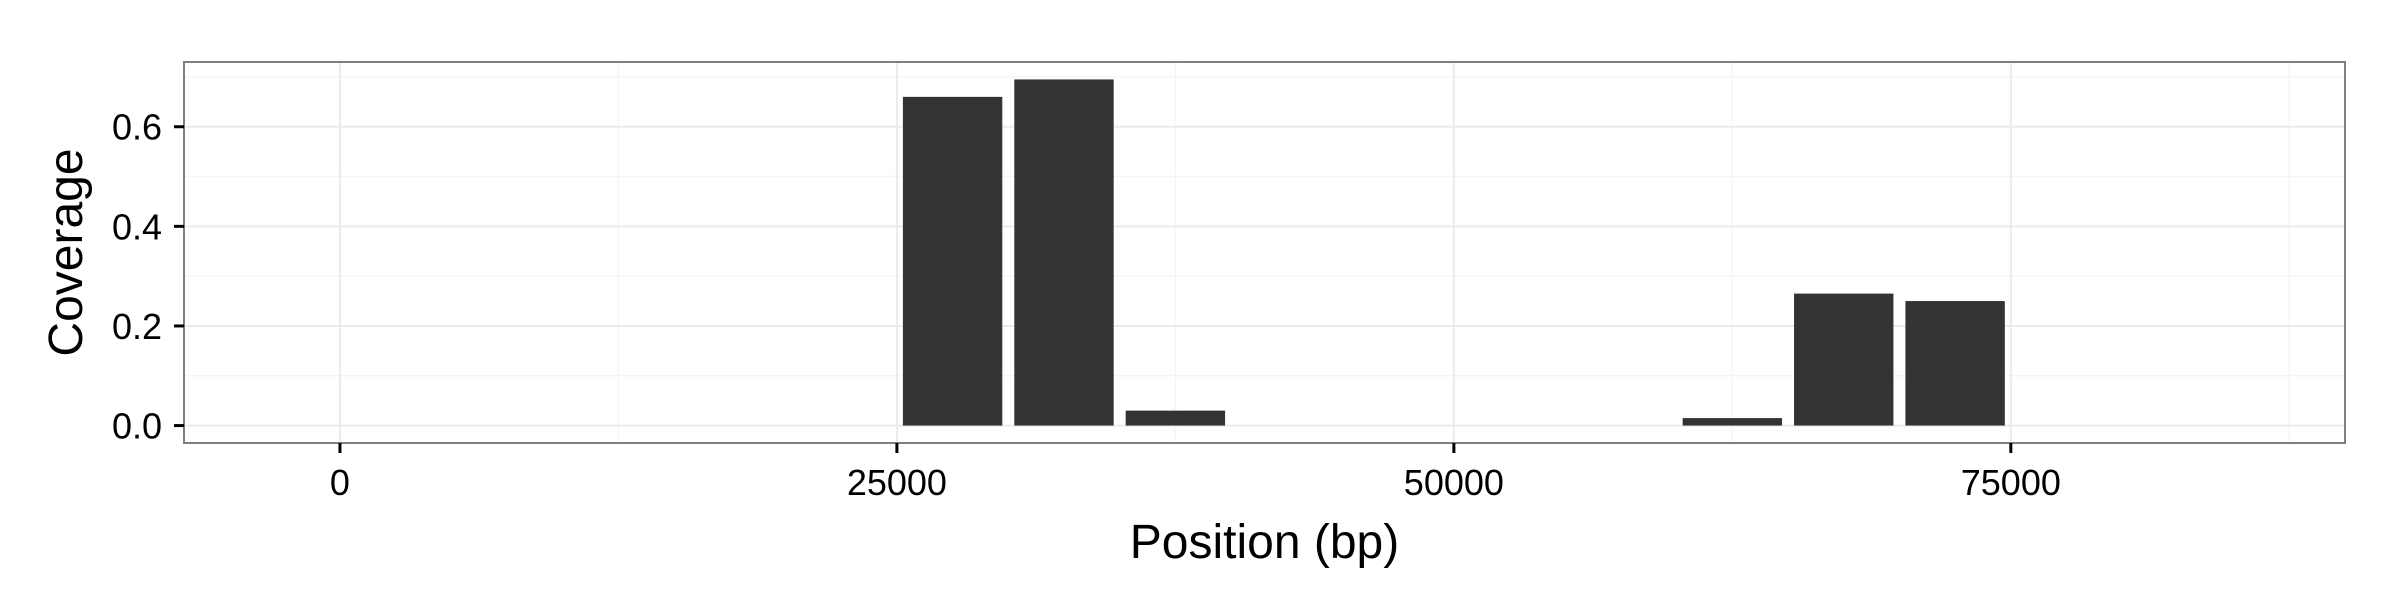 The height and width of the screenshot is (600, 2400). Describe the element at coordinates (137, 426) in the screenshot. I see `y-tick-label: 0.0` at that location.